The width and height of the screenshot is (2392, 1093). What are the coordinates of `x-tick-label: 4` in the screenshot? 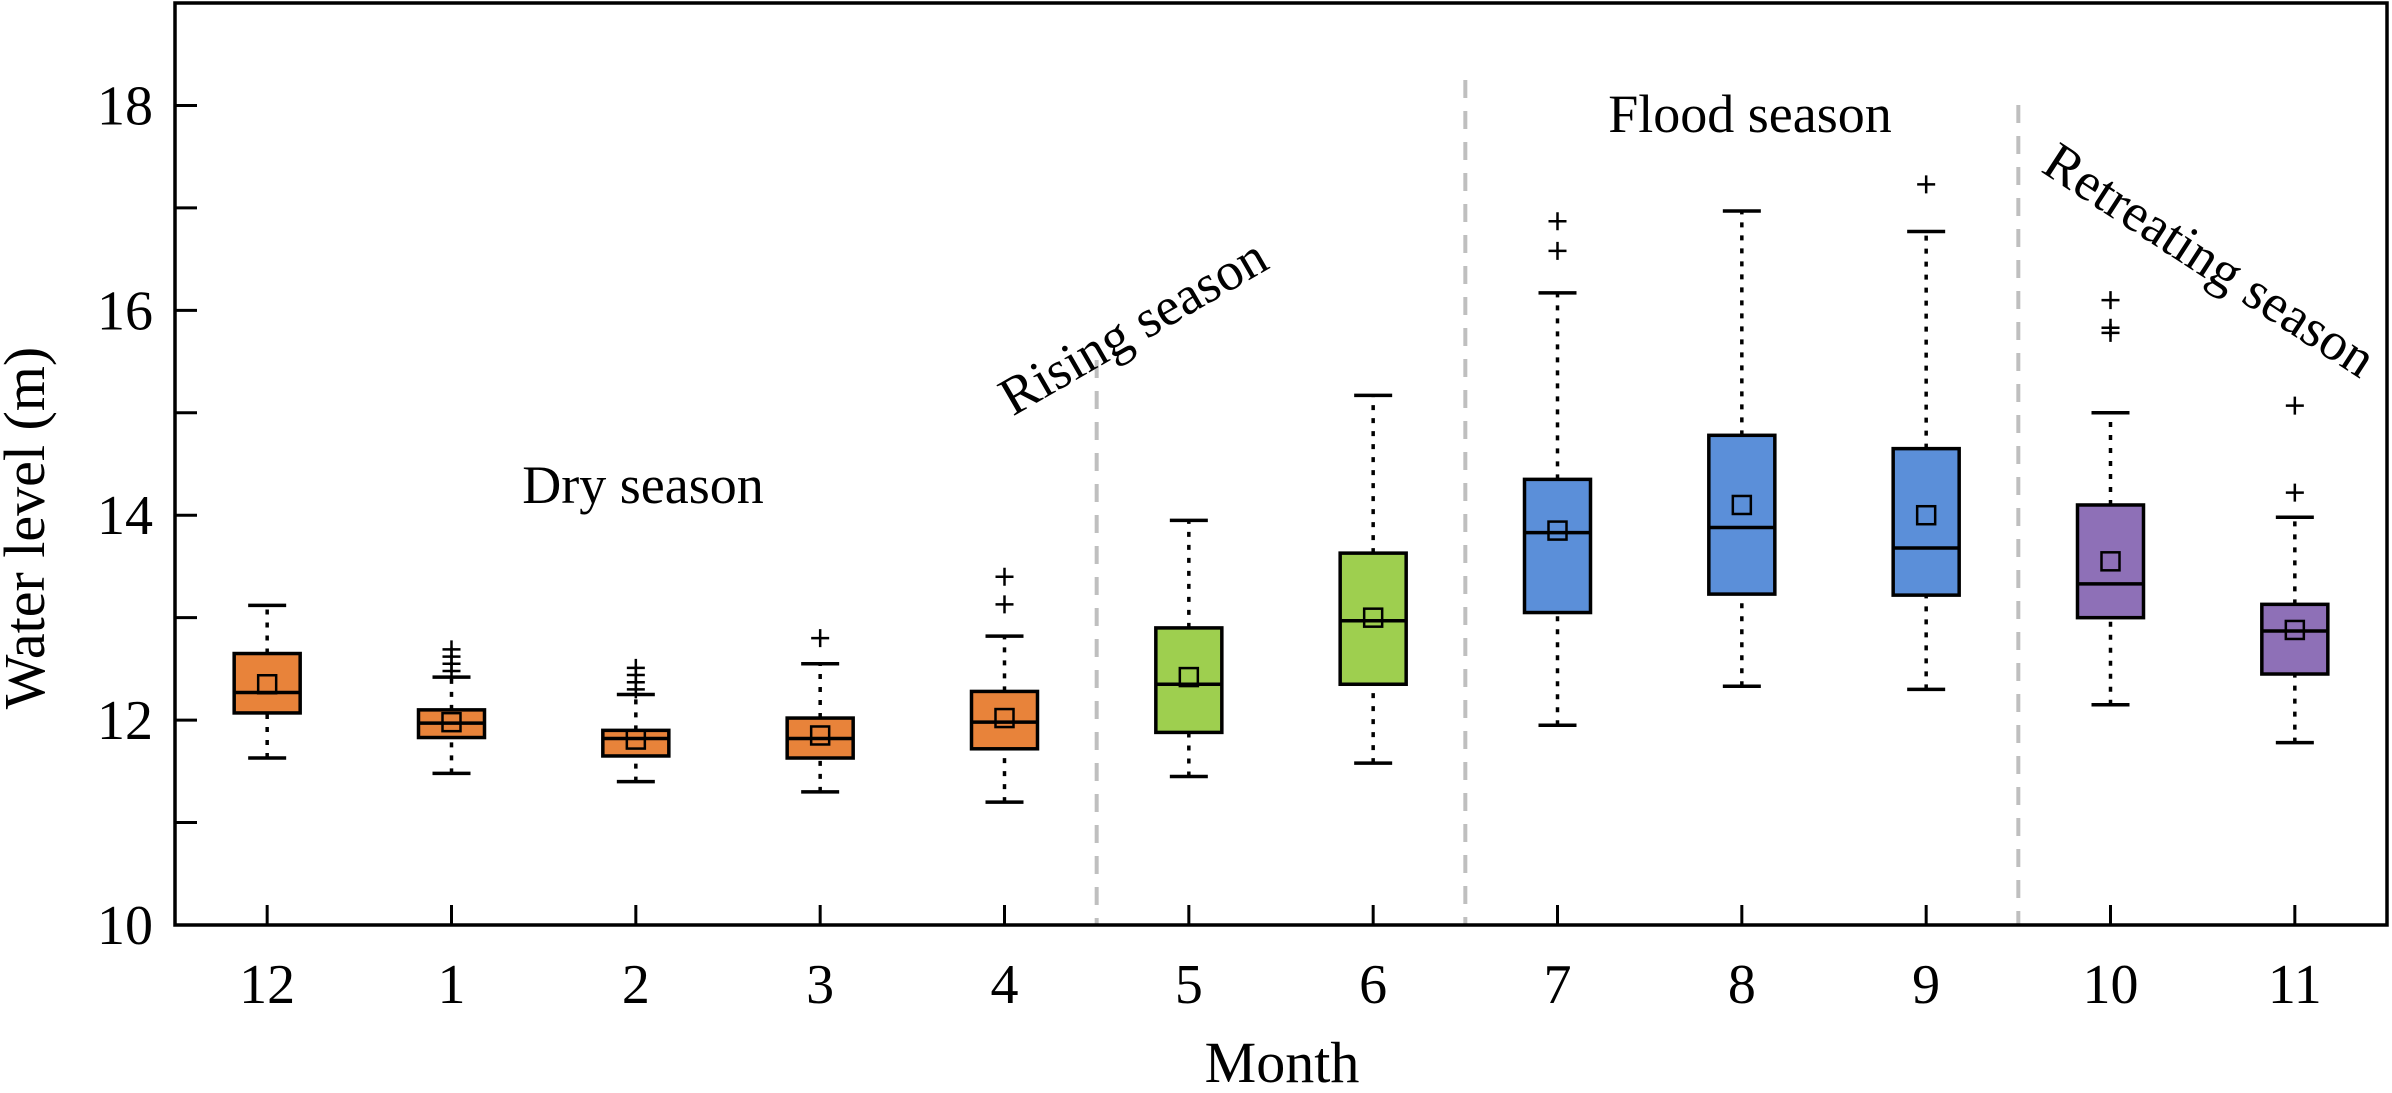 It's located at (1005, 985).